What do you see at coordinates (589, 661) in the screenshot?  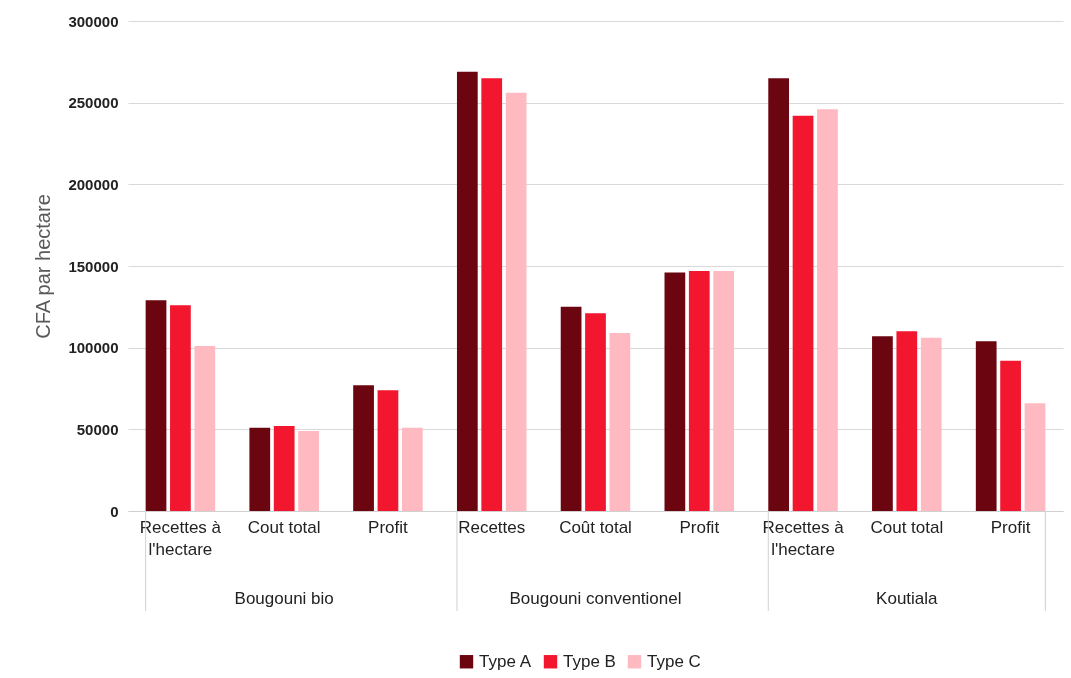 I see `legend-label: Type B` at bounding box center [589, 661].